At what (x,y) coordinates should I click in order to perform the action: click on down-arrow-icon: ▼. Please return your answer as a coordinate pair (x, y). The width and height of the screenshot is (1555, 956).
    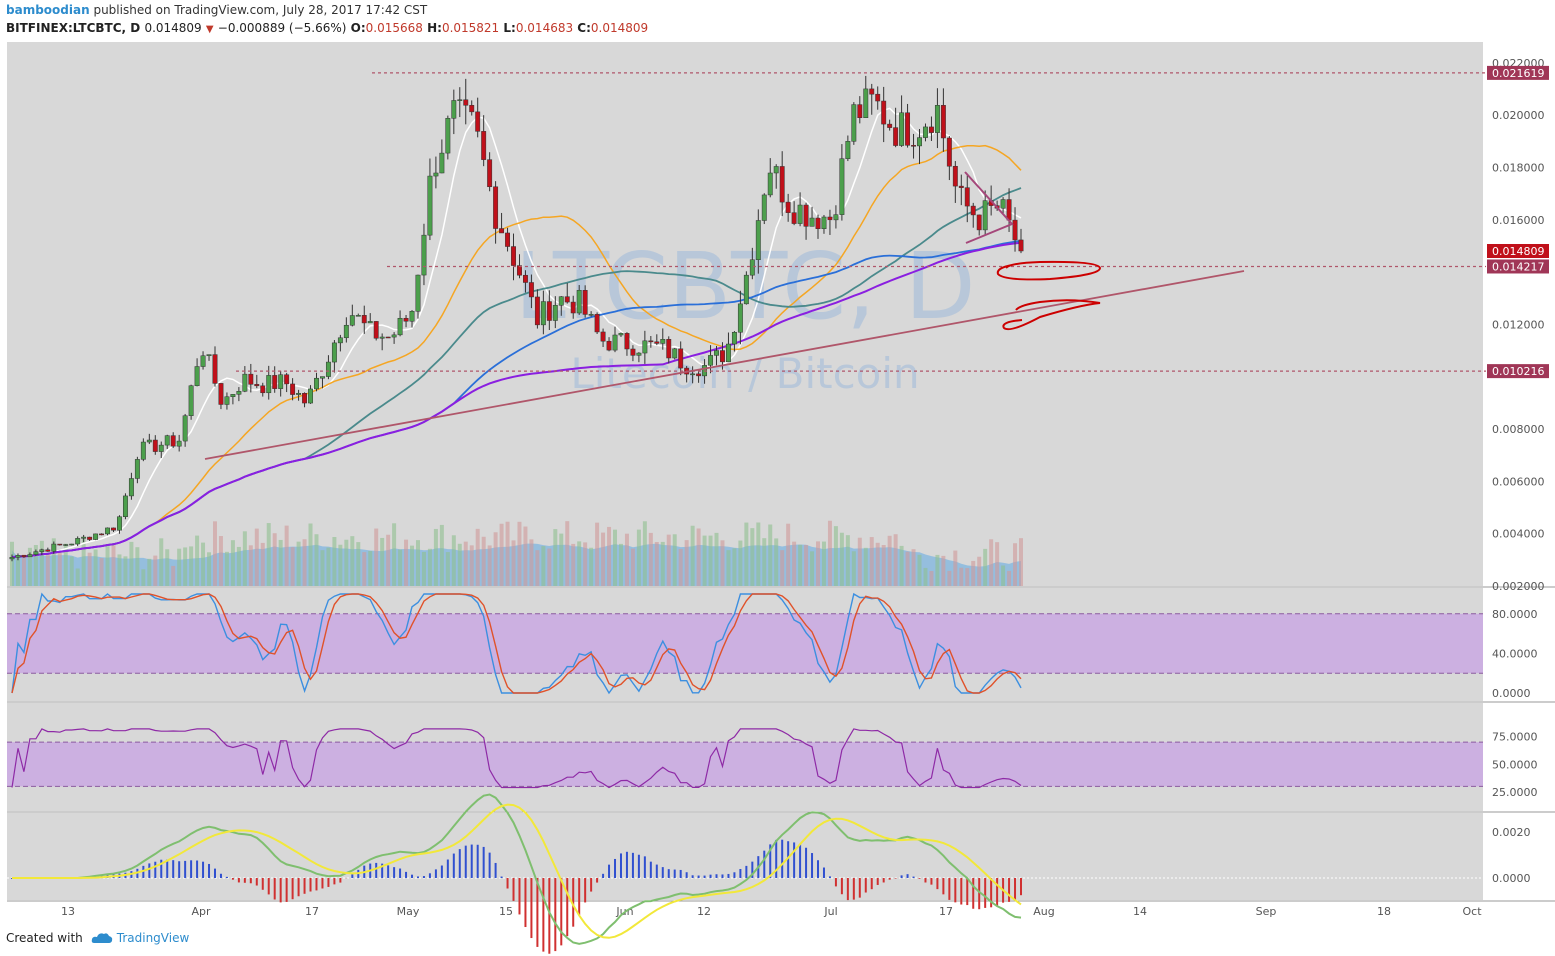
    Looking at the image, I should click on (209, 29).